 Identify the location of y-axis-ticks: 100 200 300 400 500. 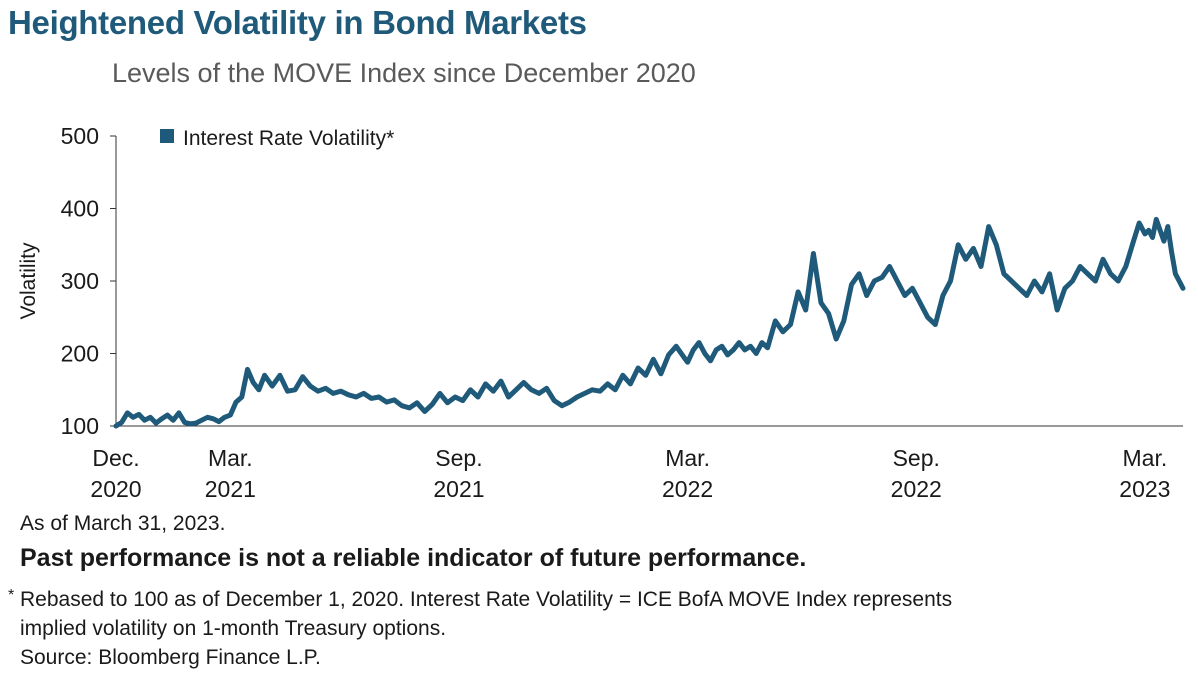
(88, 281).